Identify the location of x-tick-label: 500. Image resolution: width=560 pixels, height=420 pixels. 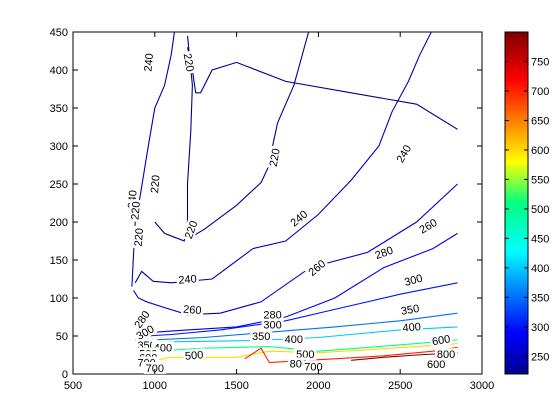
(73, 386).